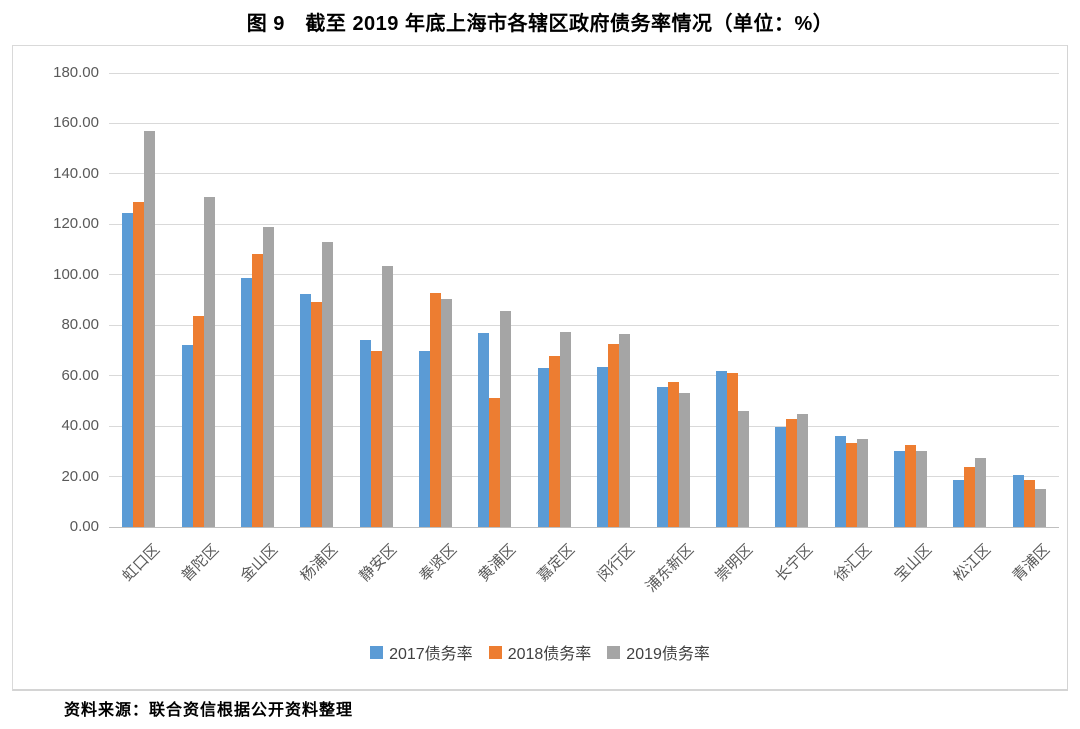  What do you see at coordinates (387, 396) in the screenshot?
I see `bar-2019-静安区` at bounding box center [387, 396].